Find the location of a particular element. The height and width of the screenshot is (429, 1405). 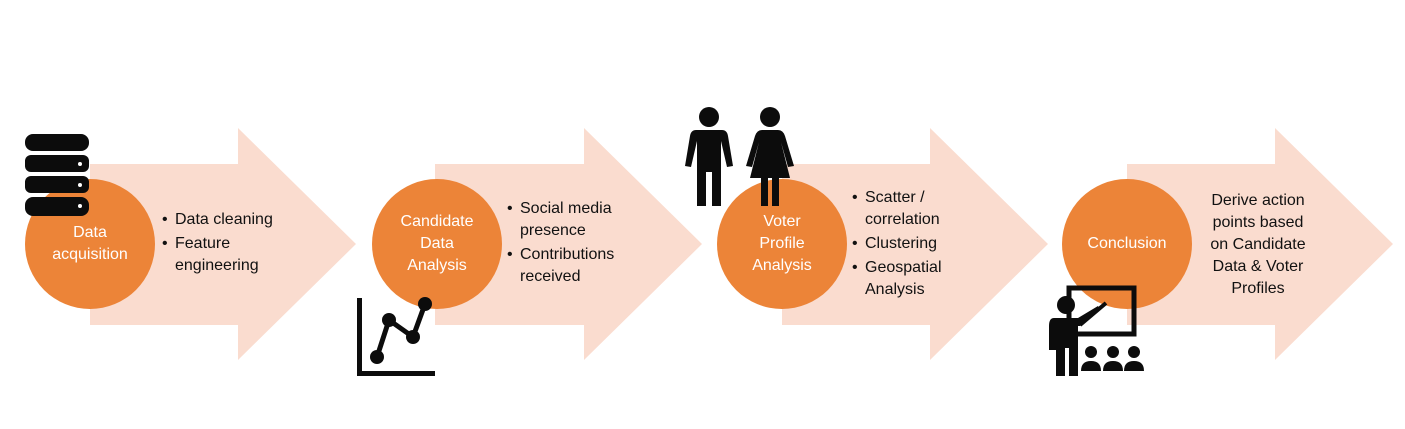

list-item: Geospatial Analysis is located at coordinates (927, 279).